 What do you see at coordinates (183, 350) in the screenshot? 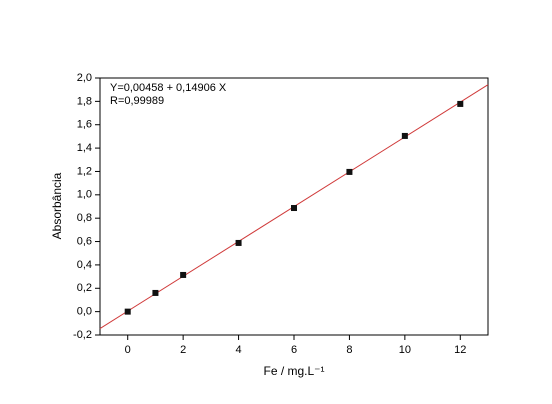
I see `x-tick-label: 2` at bounding box center [183, 350].